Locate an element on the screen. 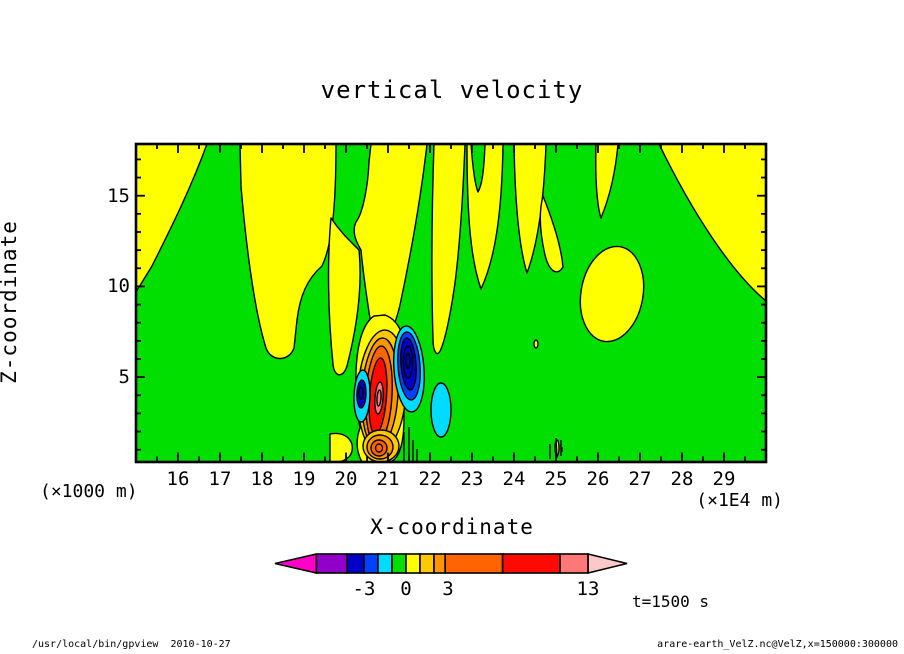  x-axis-unit-label: (×1E4 m) is located at coordinates (739, 500).